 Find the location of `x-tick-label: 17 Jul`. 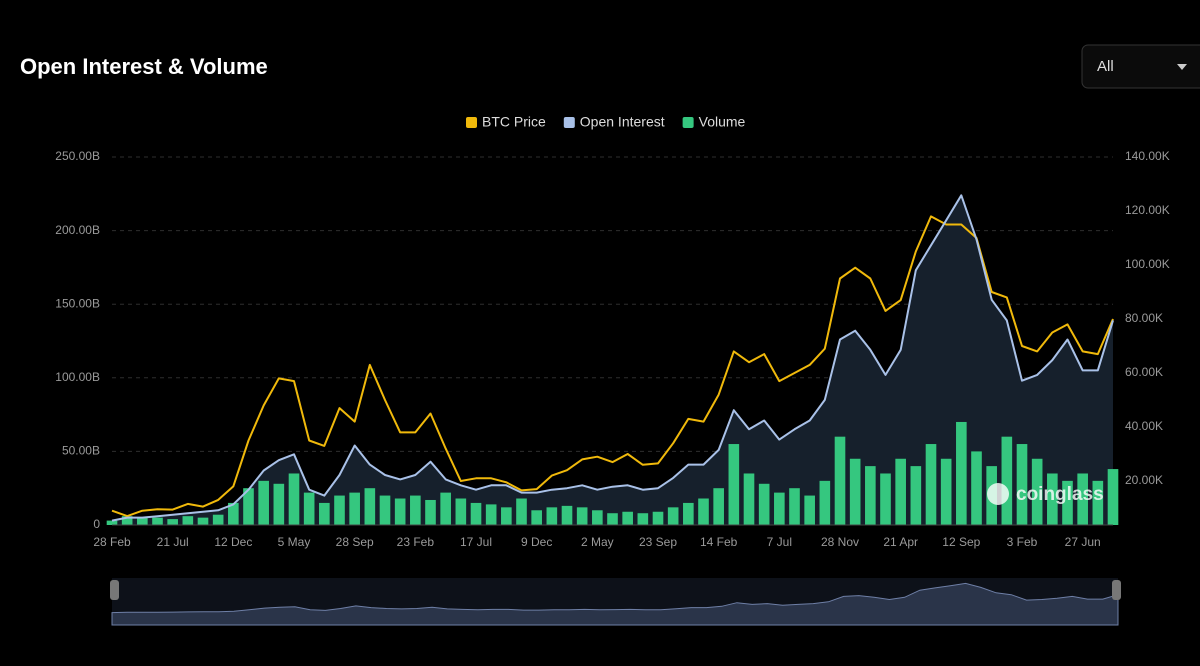

x-tick-label: 17 Jul is located at coordinates (476, 542).